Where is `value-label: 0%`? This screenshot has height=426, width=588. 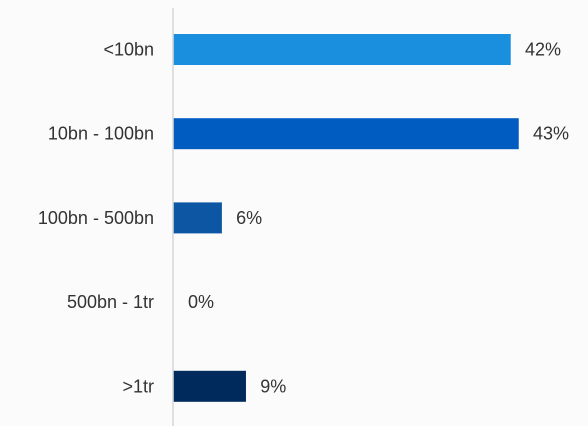 value-label: 0% is located at coordinates (201, 302).